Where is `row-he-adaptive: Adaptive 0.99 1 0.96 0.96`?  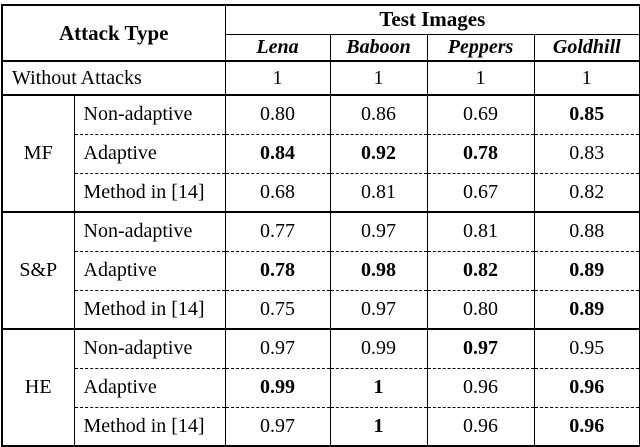
row-he-adaptive: Adaptive 0.99 1 0.96 0.96 is located at coordinates (321, 387).